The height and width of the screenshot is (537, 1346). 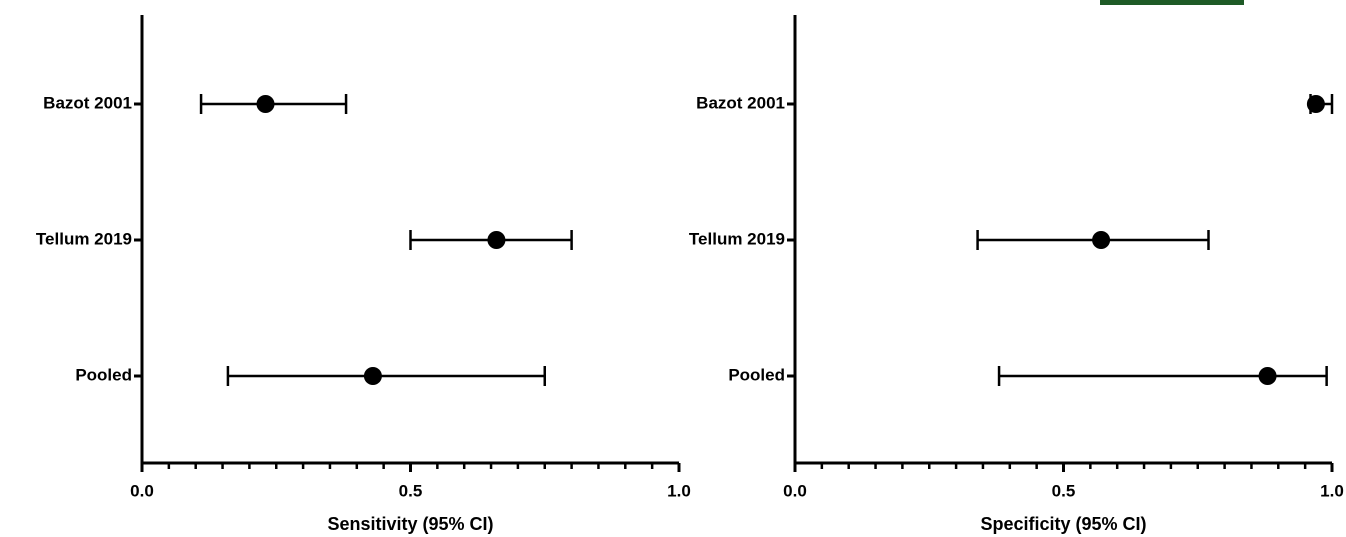 I want to click on image-fragment, so click(x=1172, y=2).